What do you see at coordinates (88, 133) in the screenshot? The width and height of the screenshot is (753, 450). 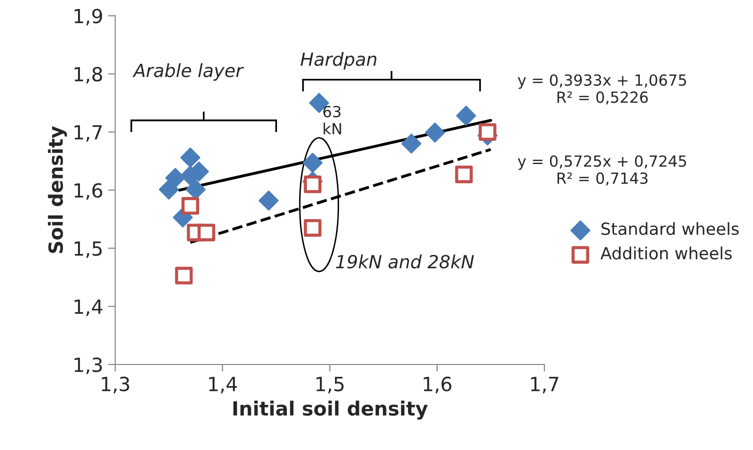 I see `y-tick-label: 1,7` at bounding box center [88, 133].